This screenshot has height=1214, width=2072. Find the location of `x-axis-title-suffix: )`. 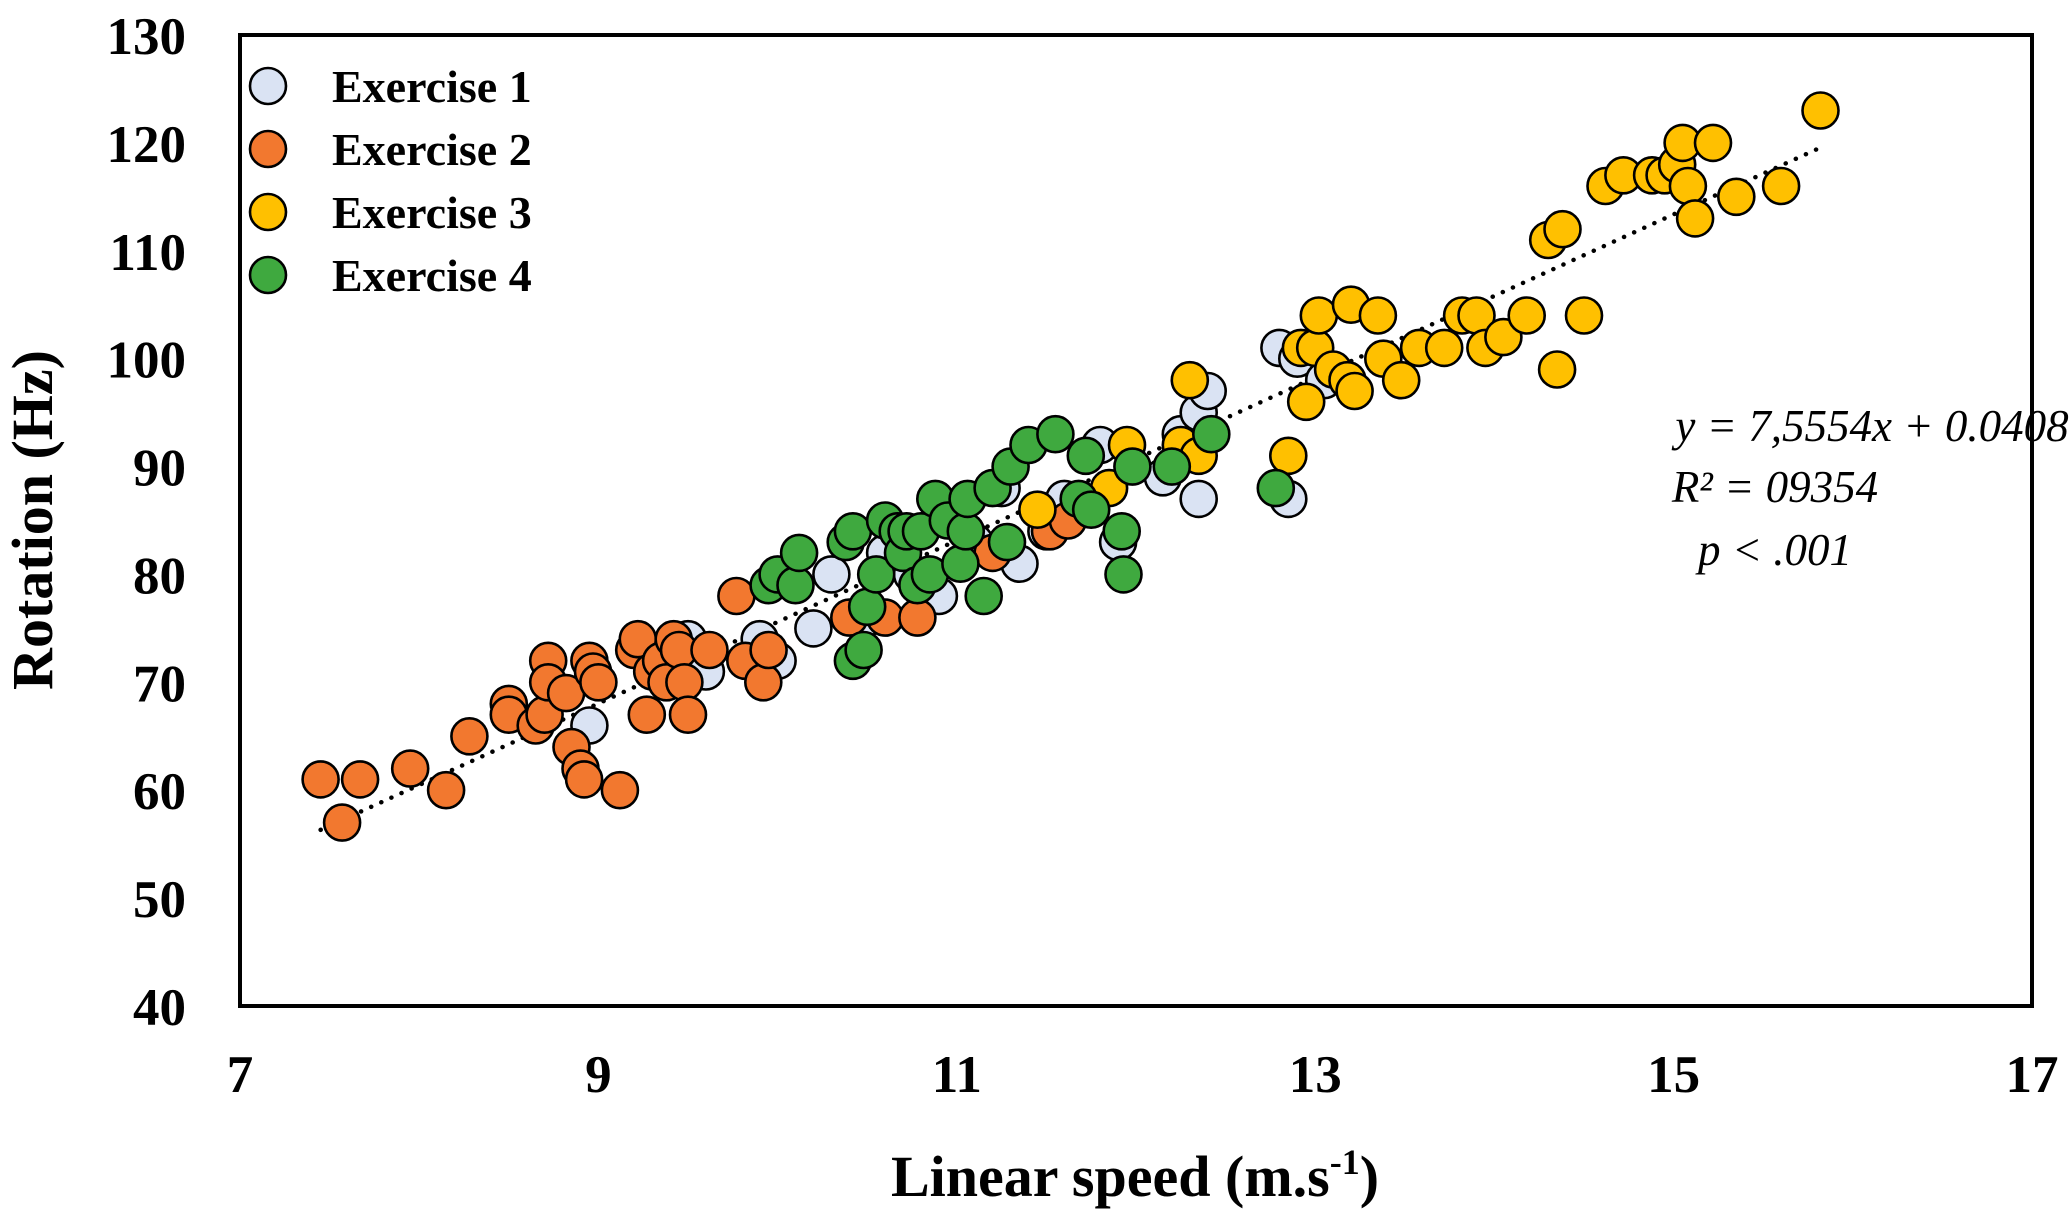

x-axis-title-suffix: ) is located at coordinates (1369, 1176).